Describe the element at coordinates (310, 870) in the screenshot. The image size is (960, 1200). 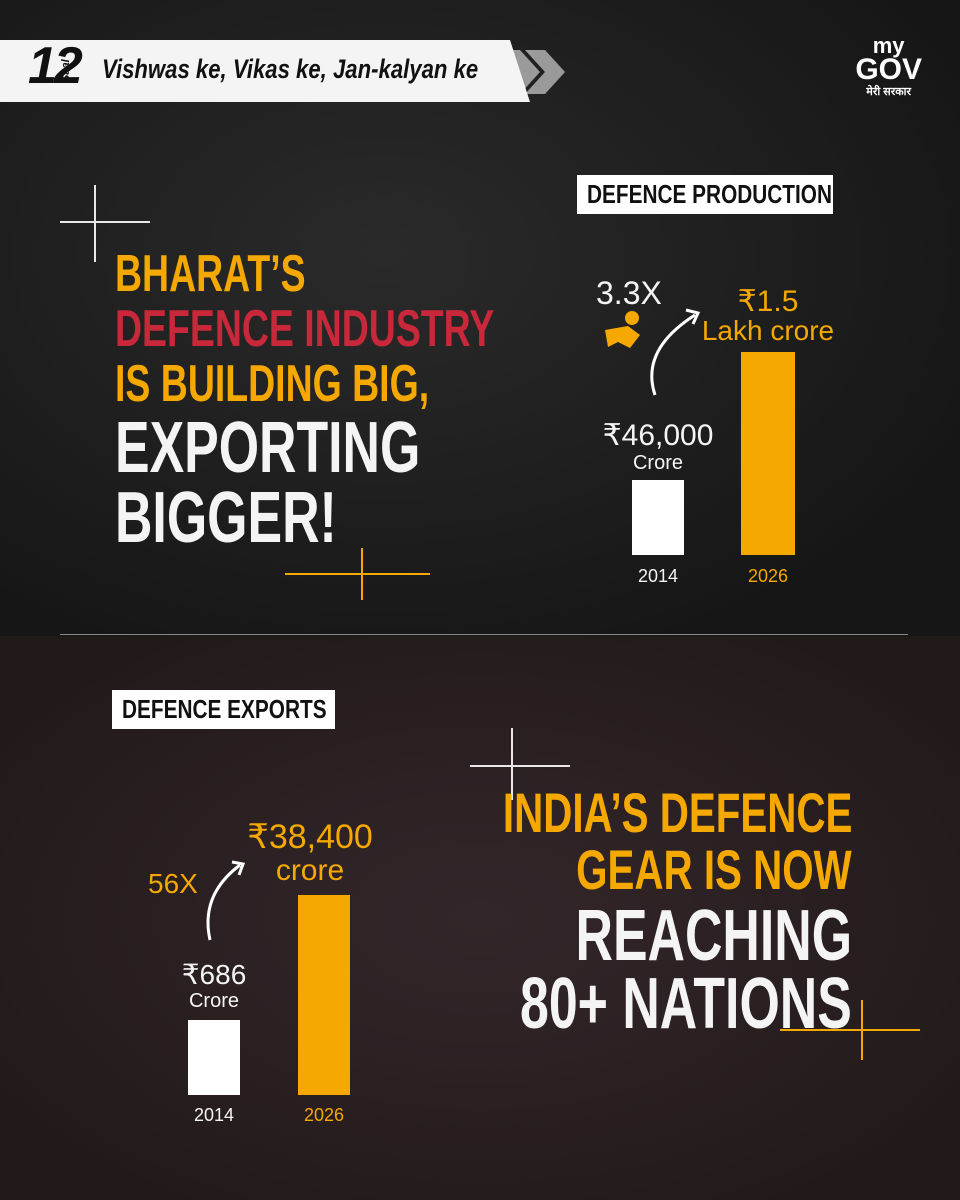
I see `bar-unit: crore` at that location.